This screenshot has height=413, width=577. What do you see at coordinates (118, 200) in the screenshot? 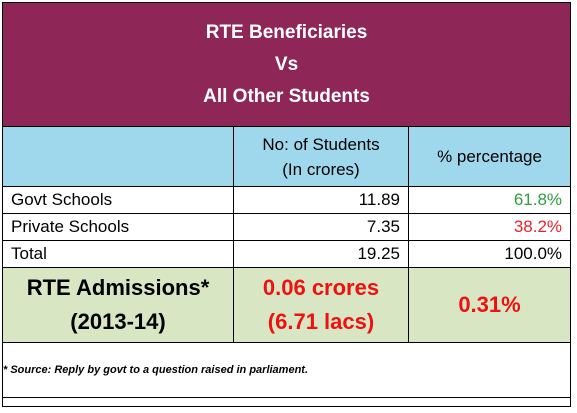
I see `row-label: Govt Schools` at bounding box center [118, 200].